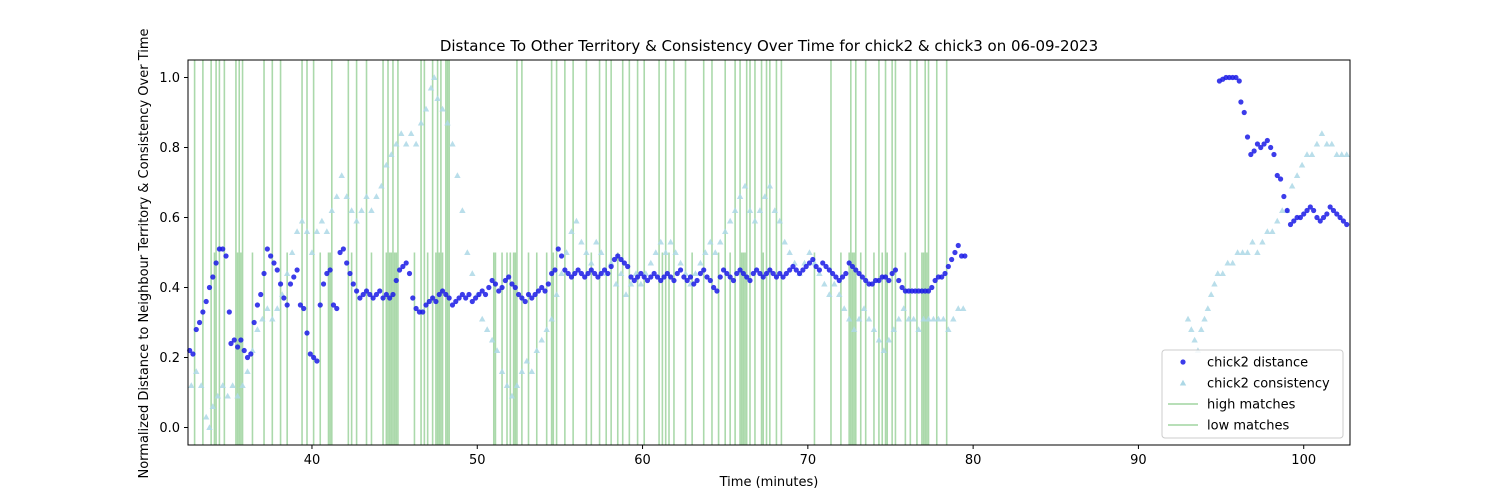  Describe the element at coordinates (169, 288) in the screenshot. I see `y-tick-label: 0.4` at that location.